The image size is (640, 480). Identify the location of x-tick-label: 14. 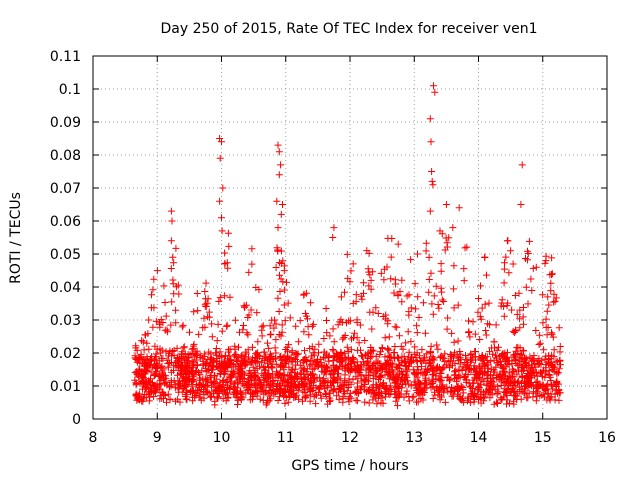
(479, 438).